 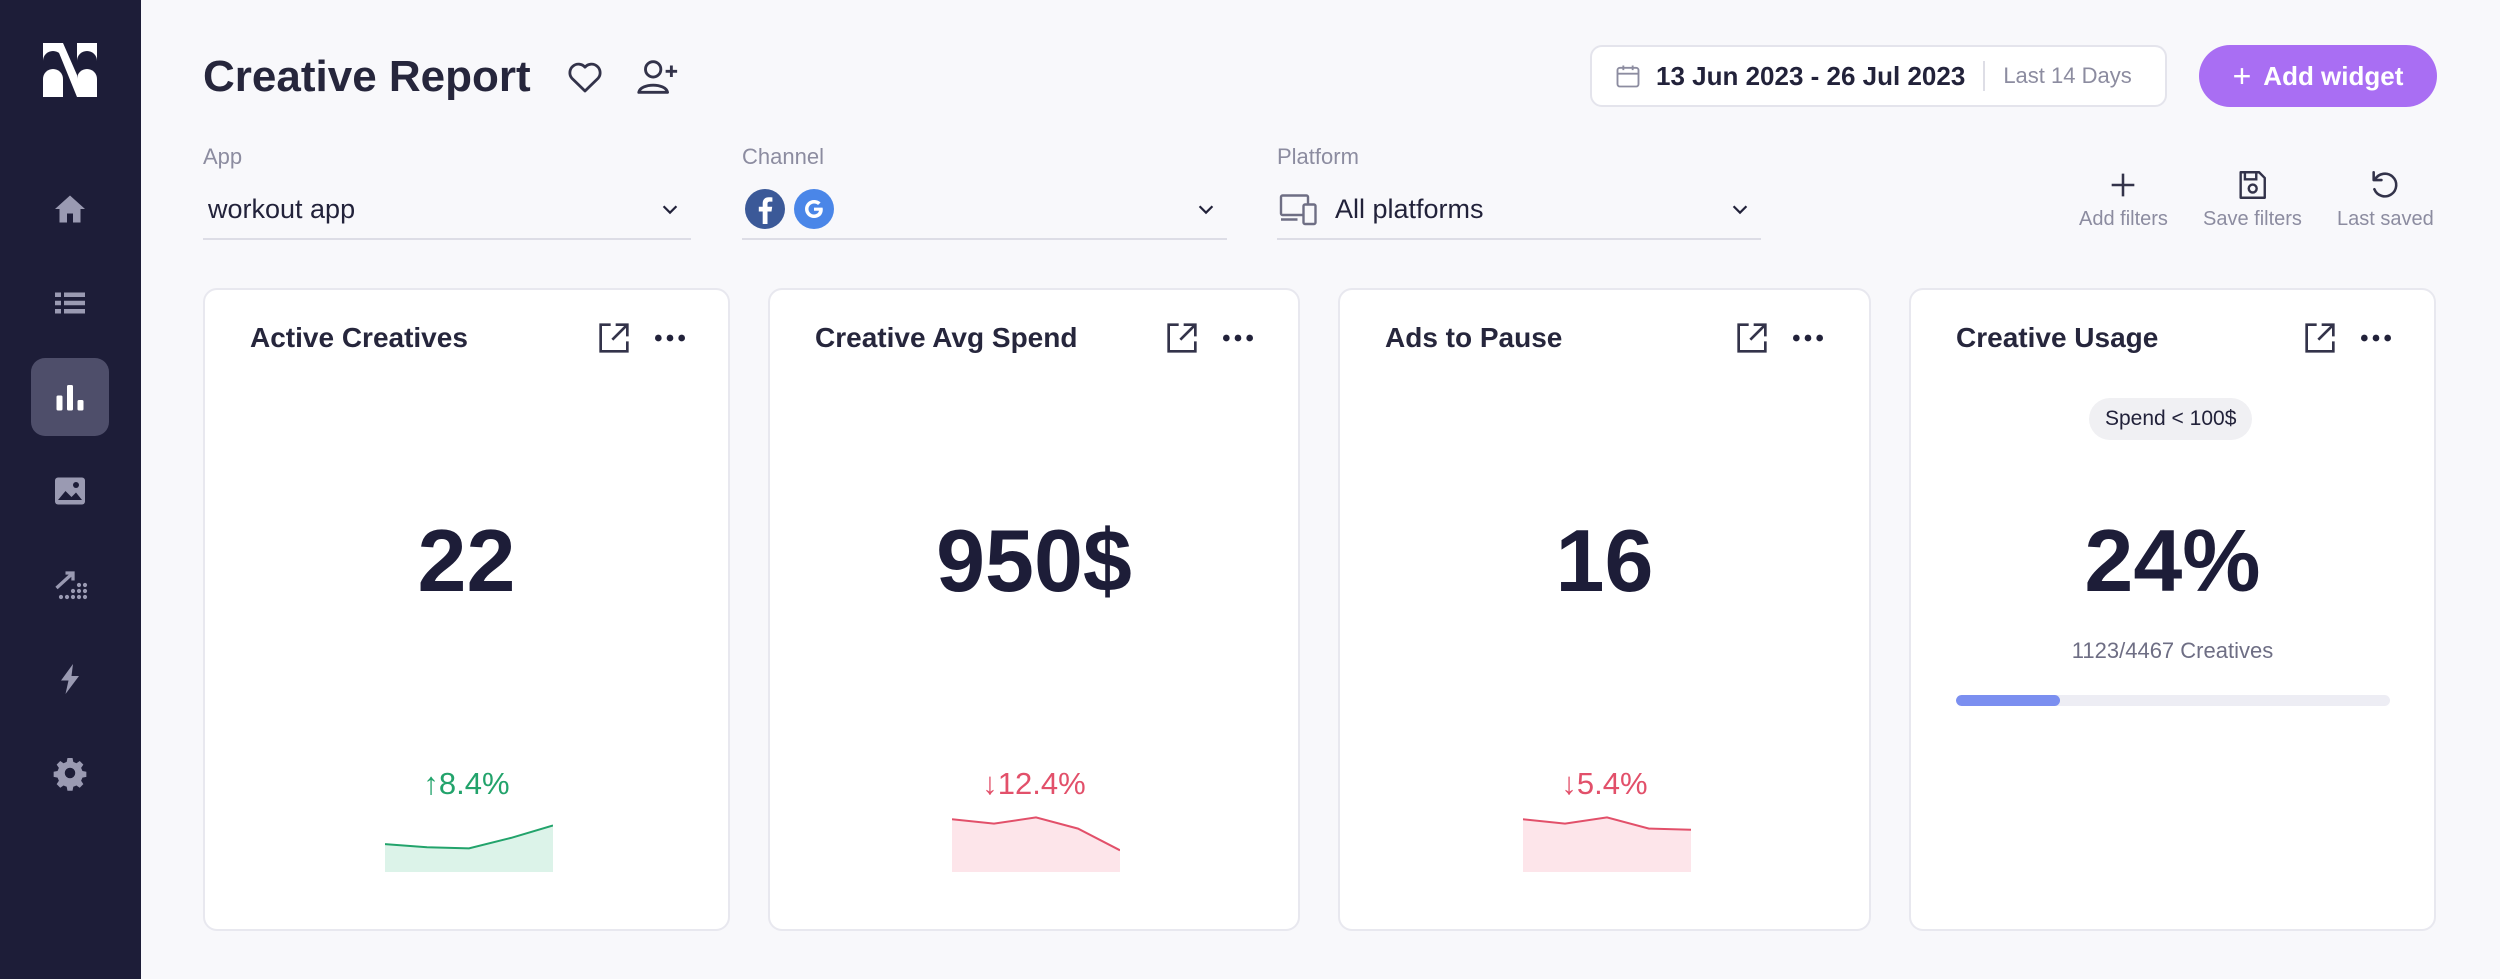 I want to click on add-filters-label: Add filters, so click(x=2123, y=219).